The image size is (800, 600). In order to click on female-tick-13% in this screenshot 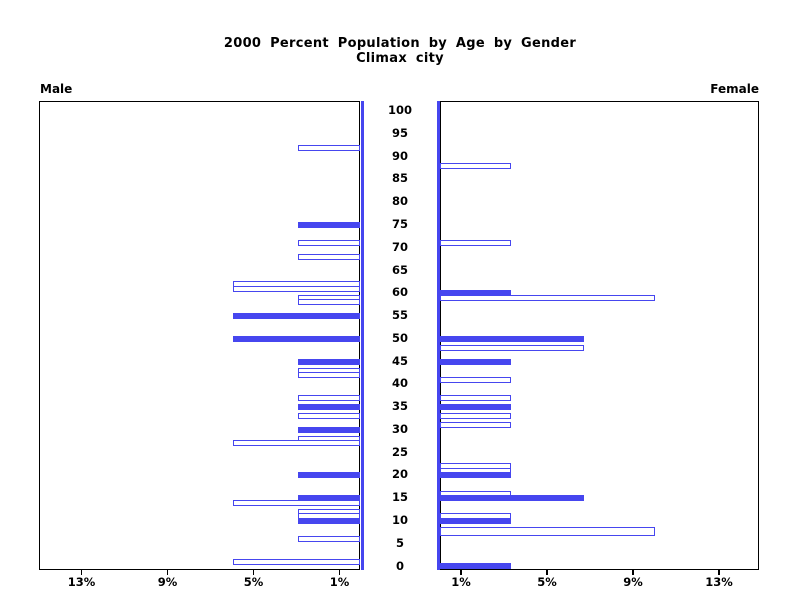, I will do `click(719, 572)`.